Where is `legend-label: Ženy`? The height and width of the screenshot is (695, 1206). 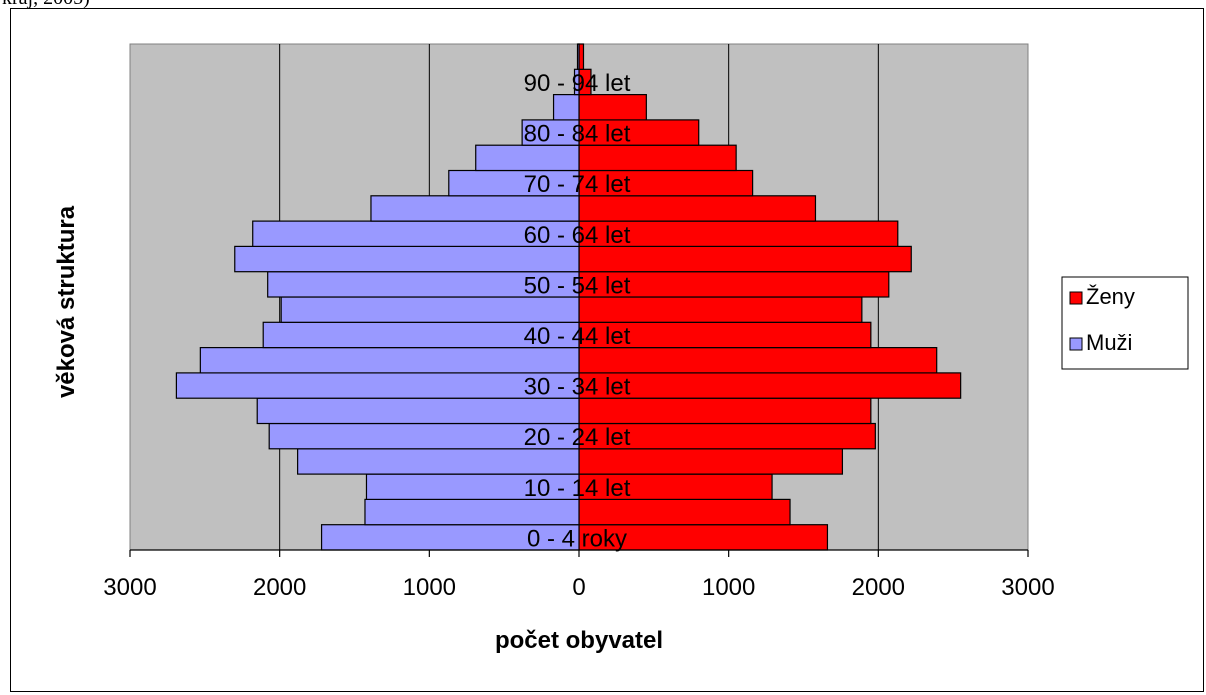 legend-label: Ženy is located at coordinates (1110, 296).